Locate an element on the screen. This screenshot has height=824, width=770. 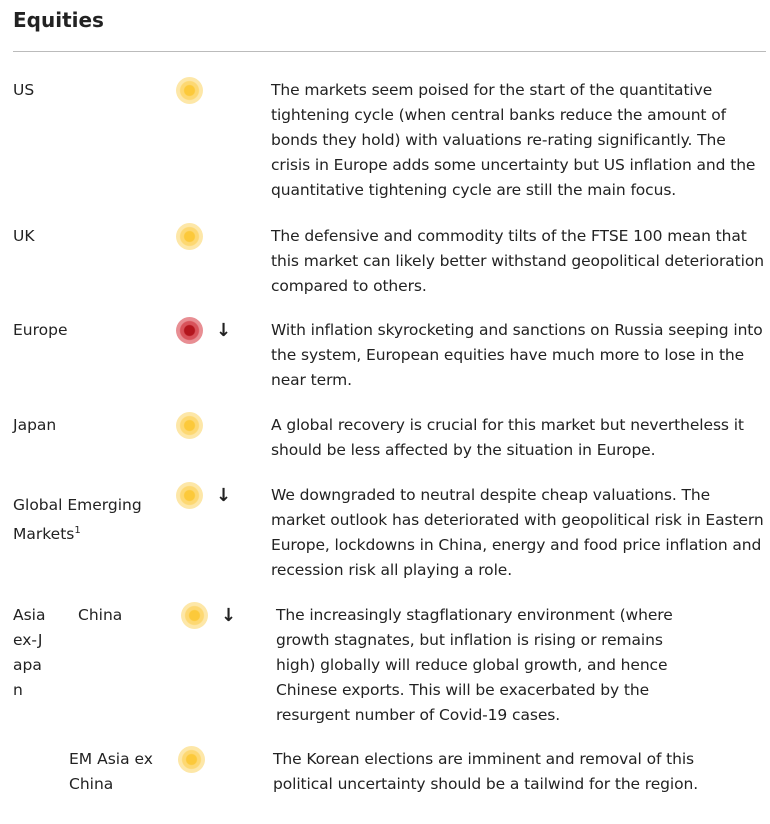
region-label: UK is located at coordinates (24, 236).